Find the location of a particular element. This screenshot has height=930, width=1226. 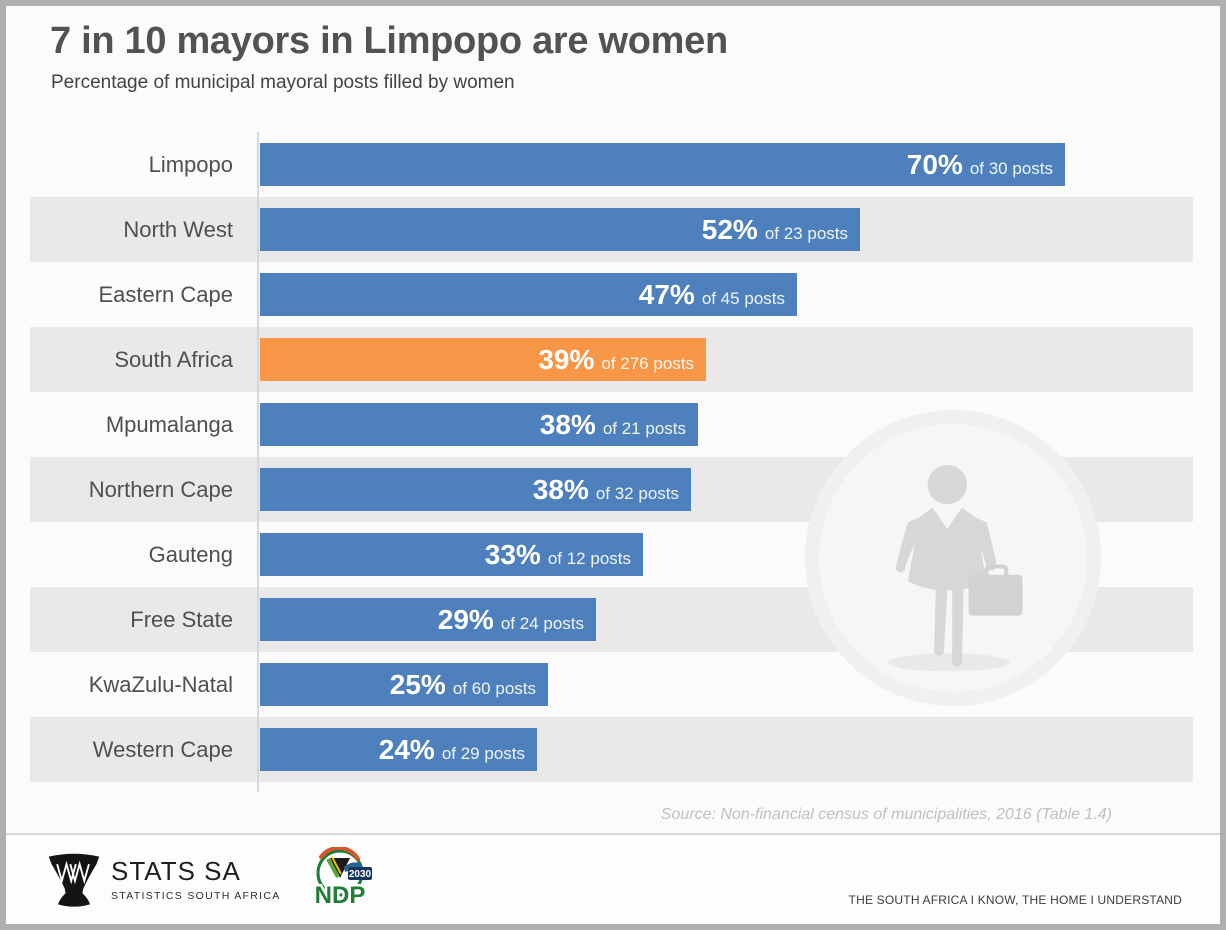

chart-row: Gauteng 33% of 12 posts is located at coordinates (611, 554).